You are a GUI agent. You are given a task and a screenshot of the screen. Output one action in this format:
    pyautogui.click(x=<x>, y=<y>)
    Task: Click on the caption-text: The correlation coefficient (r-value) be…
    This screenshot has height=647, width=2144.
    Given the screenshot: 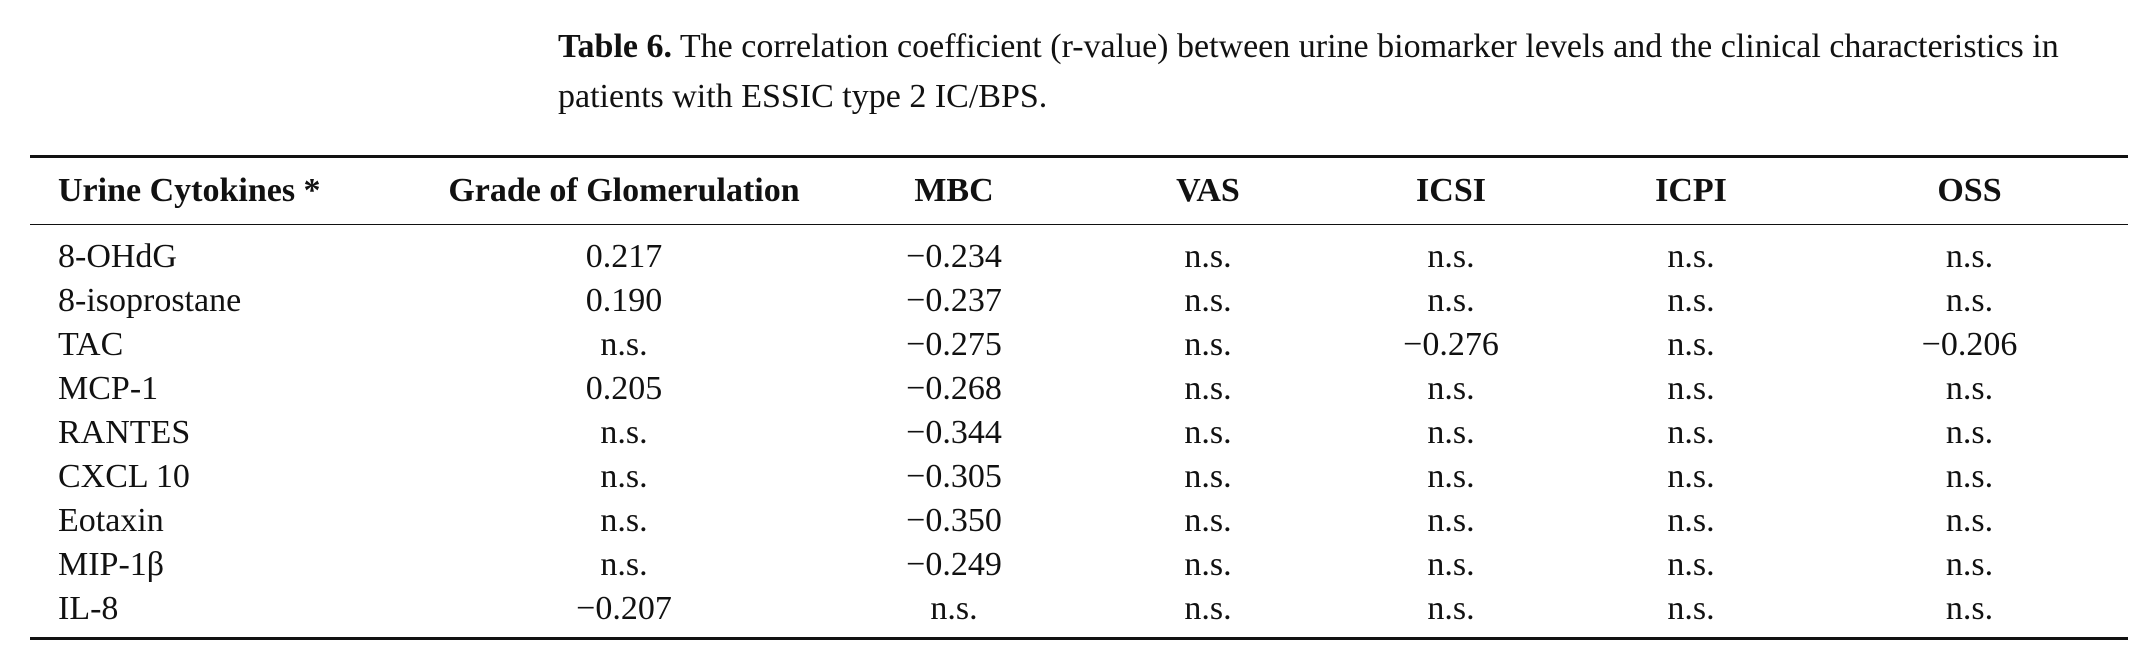 What is the action you would take?
    pyautogui.click(x=1308, y=71)
    